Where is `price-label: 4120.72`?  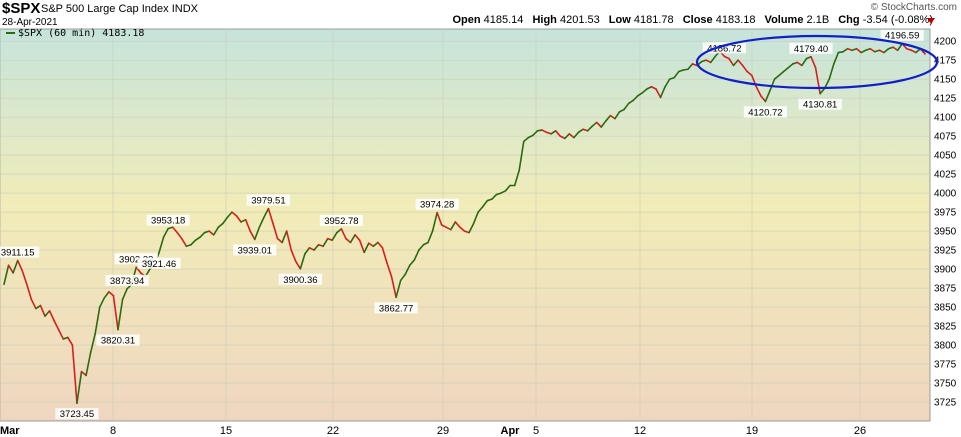 price-label: 4120.72 is located at coordinates (765, 112).